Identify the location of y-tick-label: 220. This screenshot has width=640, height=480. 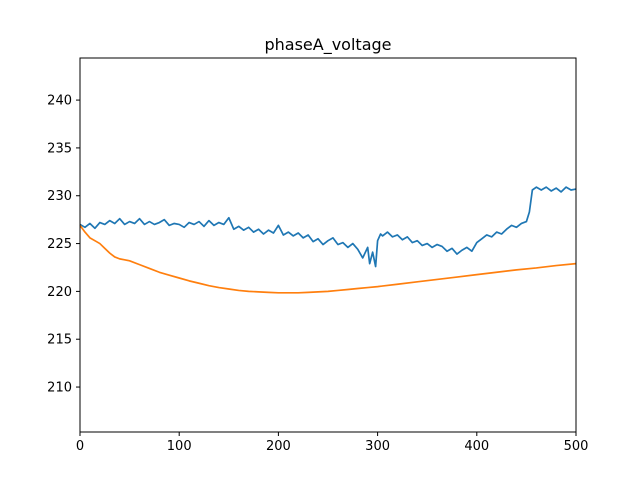
(59, 292).